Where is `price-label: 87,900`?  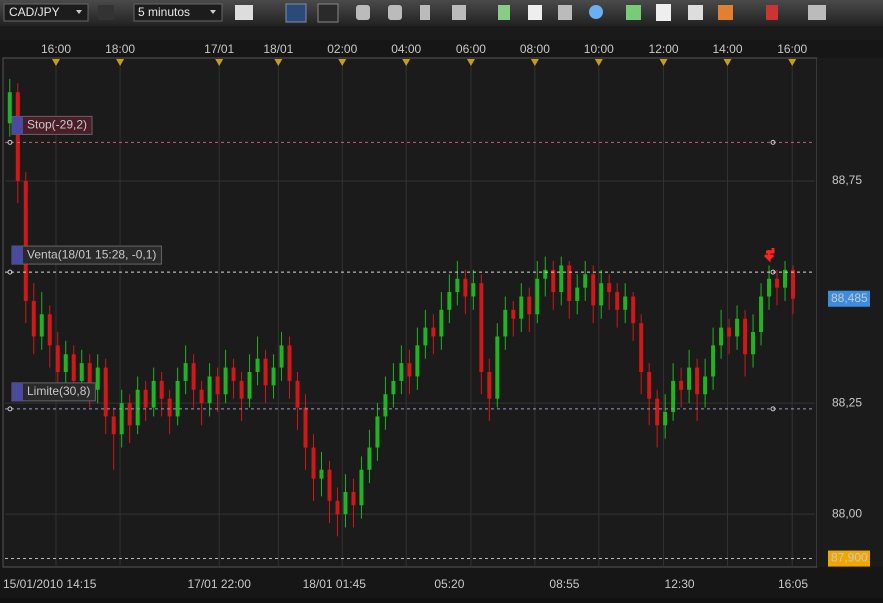 price-label: 87,900 is located at coordinates (849, 558).